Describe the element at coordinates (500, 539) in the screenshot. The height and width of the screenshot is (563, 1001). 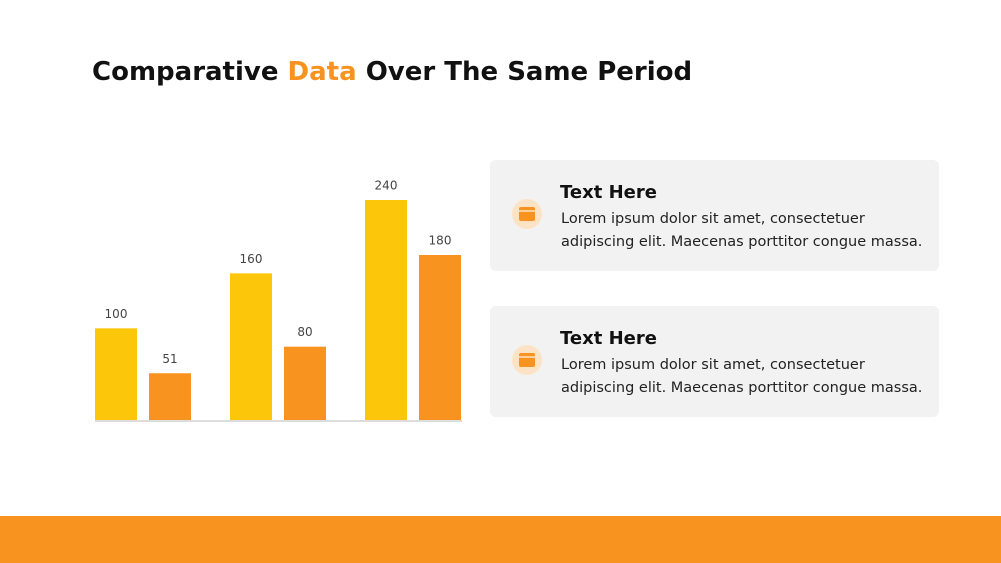
I see `footer-band` at that location.